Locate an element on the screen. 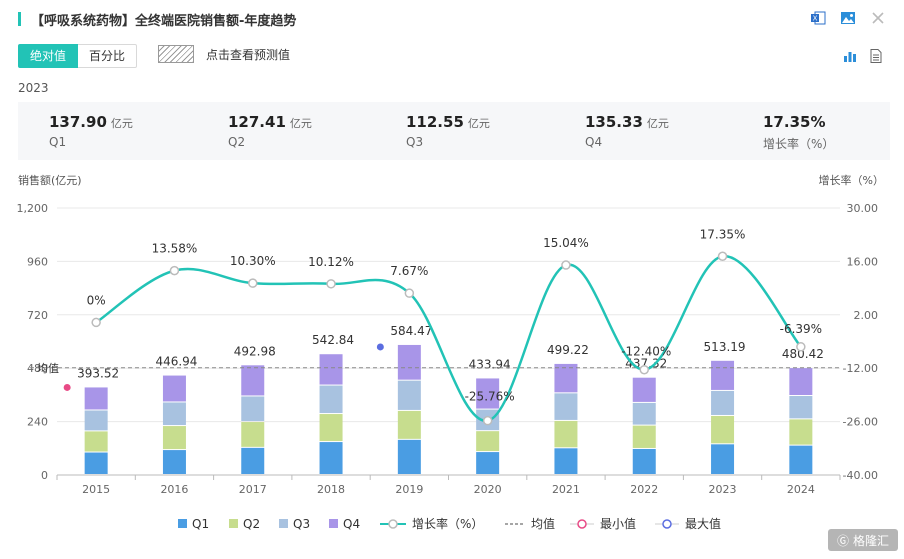 The height and width of the screenshot is (559, 904). svg-text: X is located at coordinates (815, 19).